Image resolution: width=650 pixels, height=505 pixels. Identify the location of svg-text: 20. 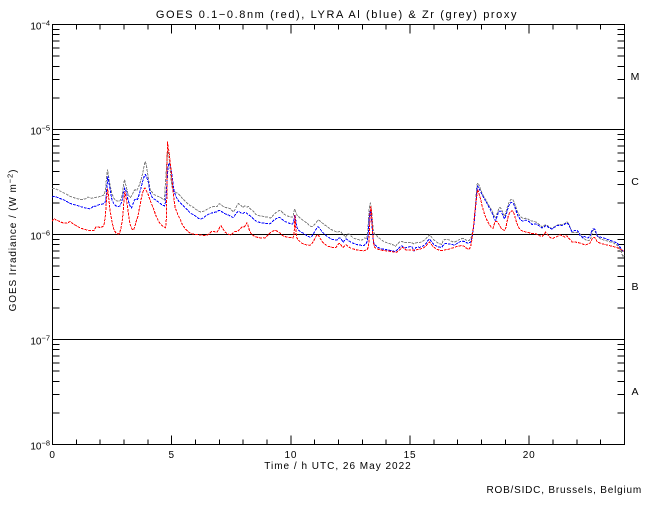
(529, 455).